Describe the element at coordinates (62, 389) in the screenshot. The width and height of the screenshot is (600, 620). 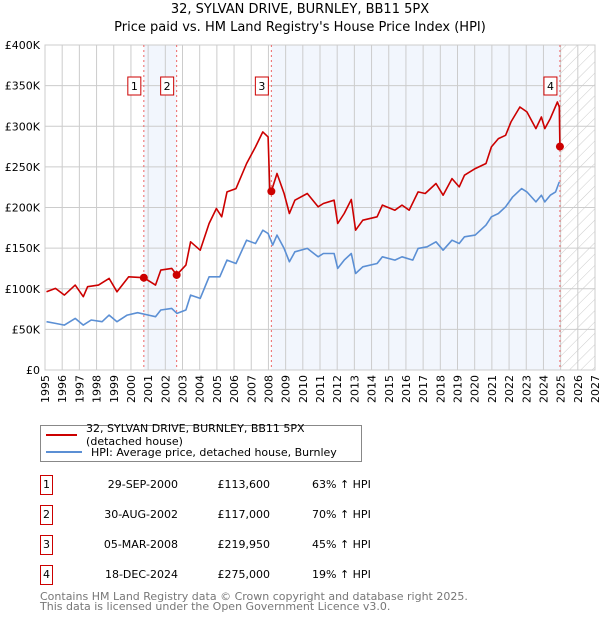
I see `x-tick-label: 1996` at that location.